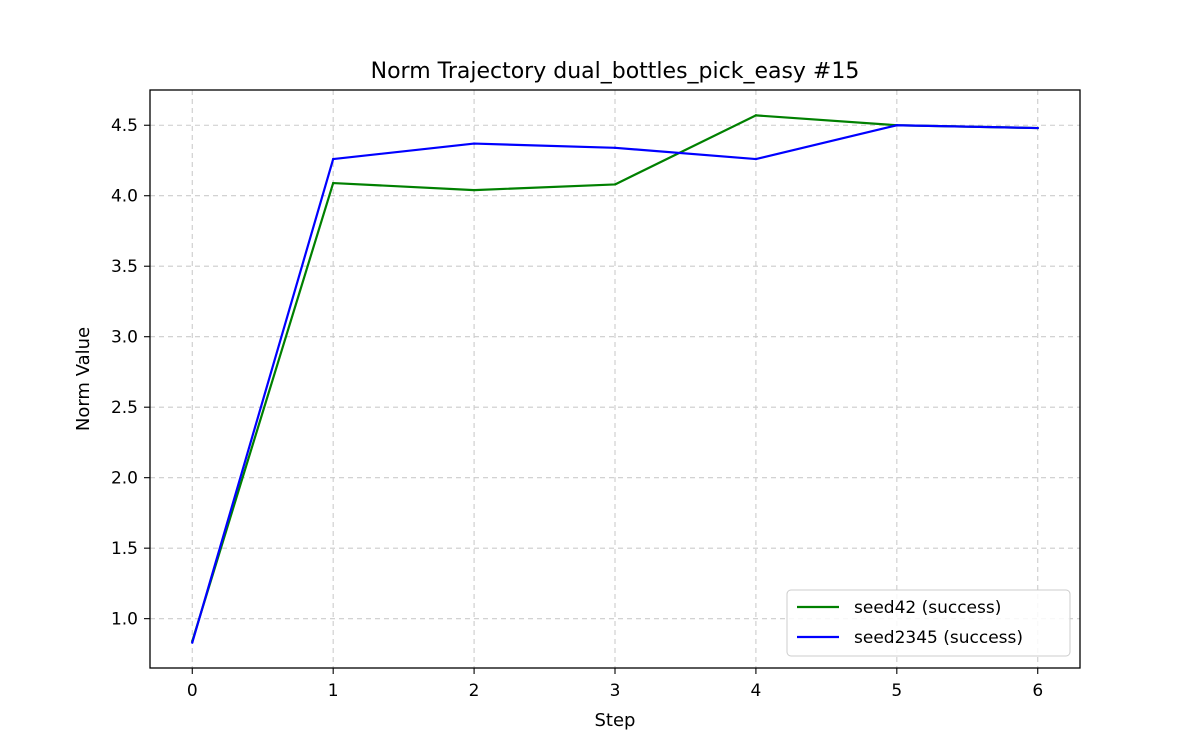 This screenshot has width=1200, height=754. I want to click on x-tick-label: 0, so click(192, 691).